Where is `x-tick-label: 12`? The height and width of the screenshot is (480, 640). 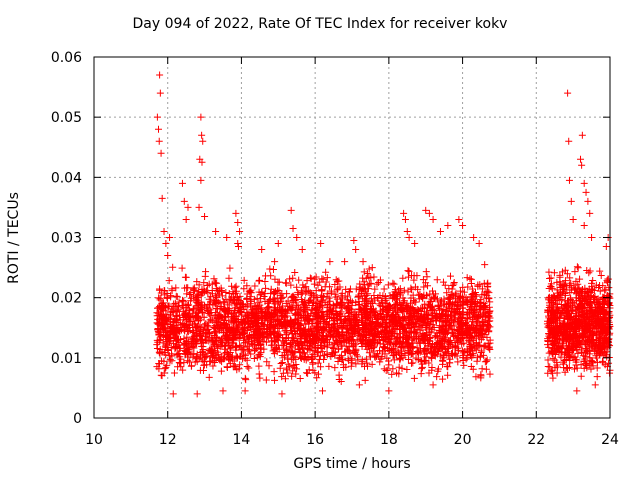 x-tick-label: 12 is located at coordinates (168, 440).